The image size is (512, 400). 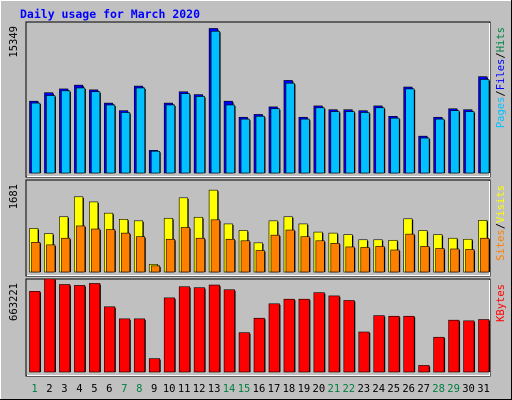 What do you see at coordinates (14, 196) in the screenshot?
I see `y-max-label-visits-sites: 1681` at bounding box center [14, 196].